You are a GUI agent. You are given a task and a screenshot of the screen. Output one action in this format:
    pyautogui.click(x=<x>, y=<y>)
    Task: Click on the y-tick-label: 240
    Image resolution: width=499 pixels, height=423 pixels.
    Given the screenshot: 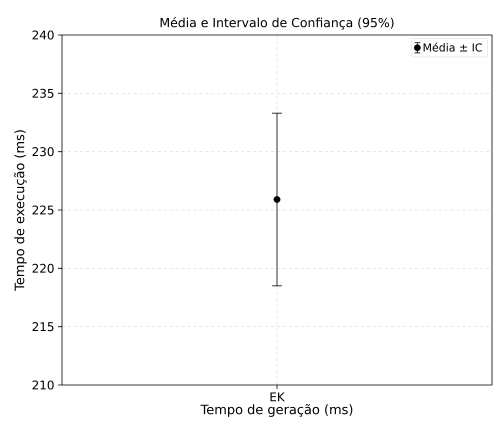 What is the action you would take?
    pyautogui.click(x=43, y=35)
    